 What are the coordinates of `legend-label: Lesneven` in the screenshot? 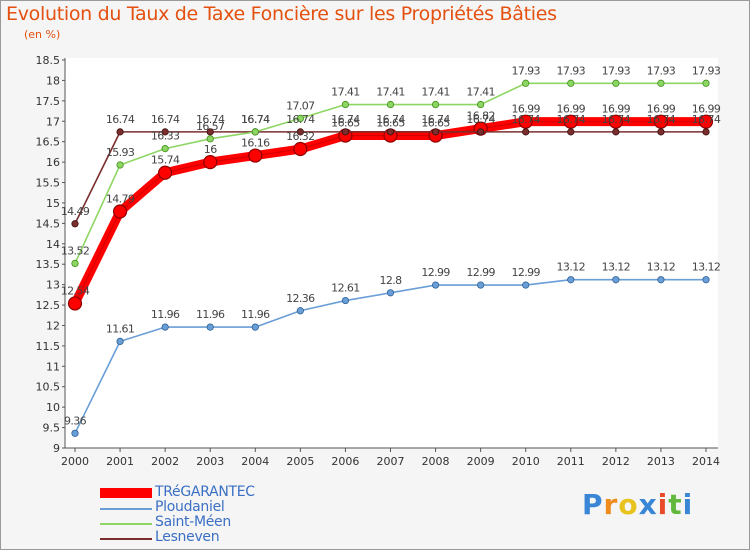 It's located at (187, 537).